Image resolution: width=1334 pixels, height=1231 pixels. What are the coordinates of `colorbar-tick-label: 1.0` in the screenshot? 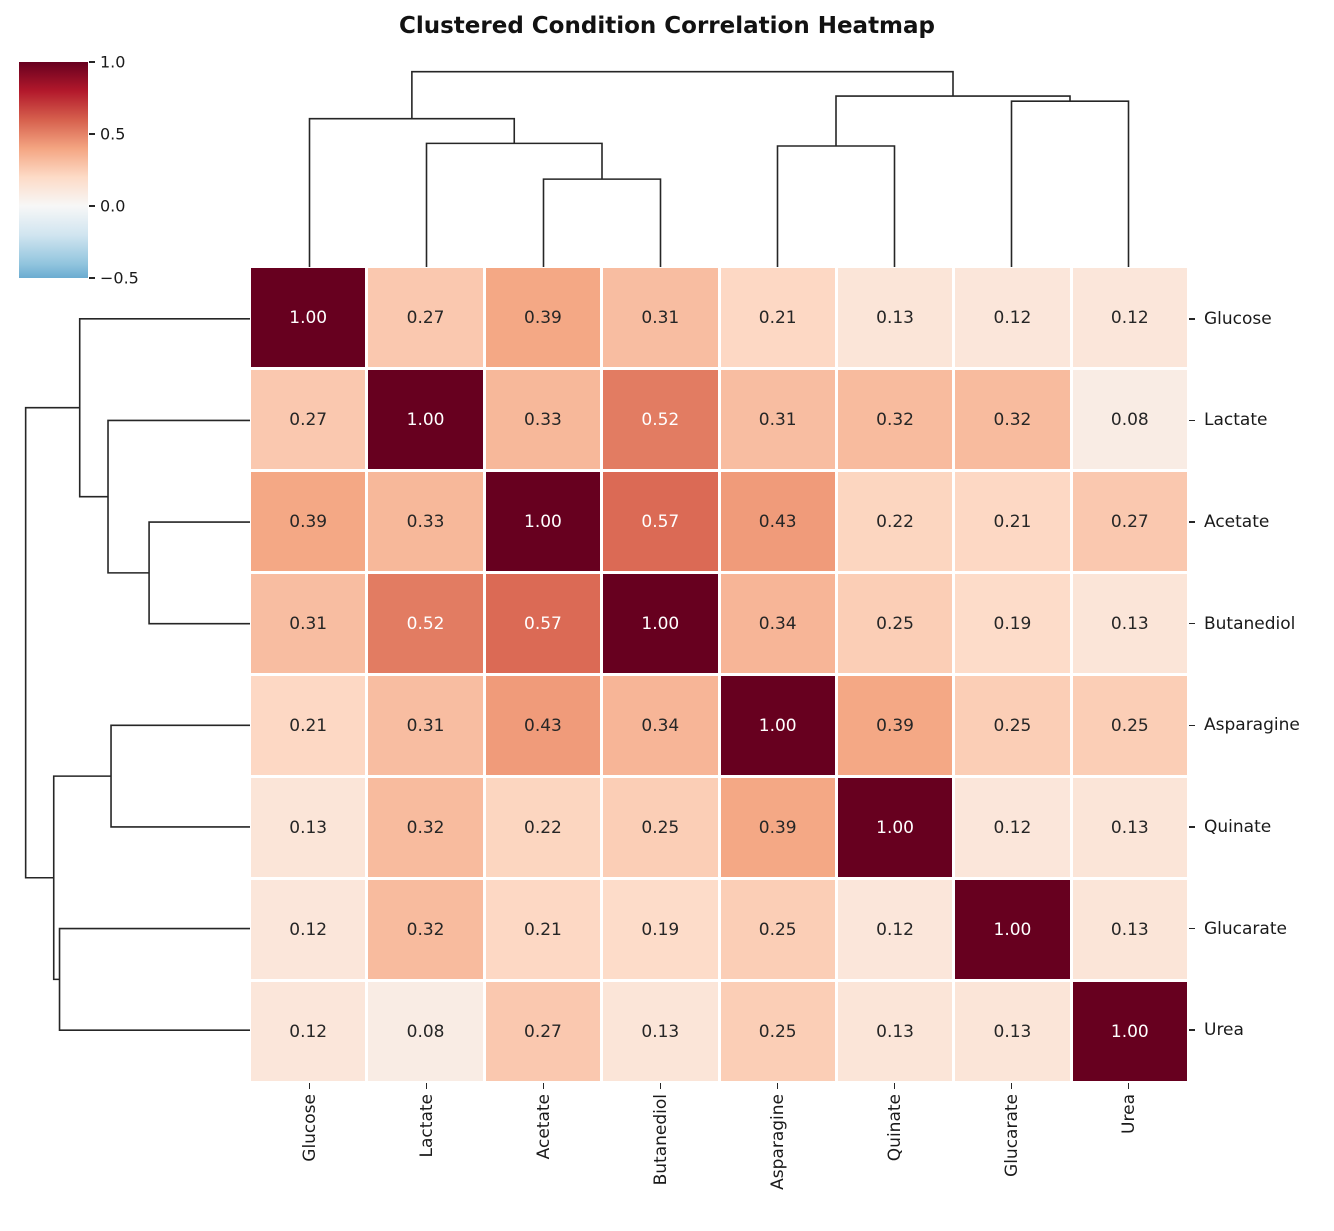 It's located at (113, 62).